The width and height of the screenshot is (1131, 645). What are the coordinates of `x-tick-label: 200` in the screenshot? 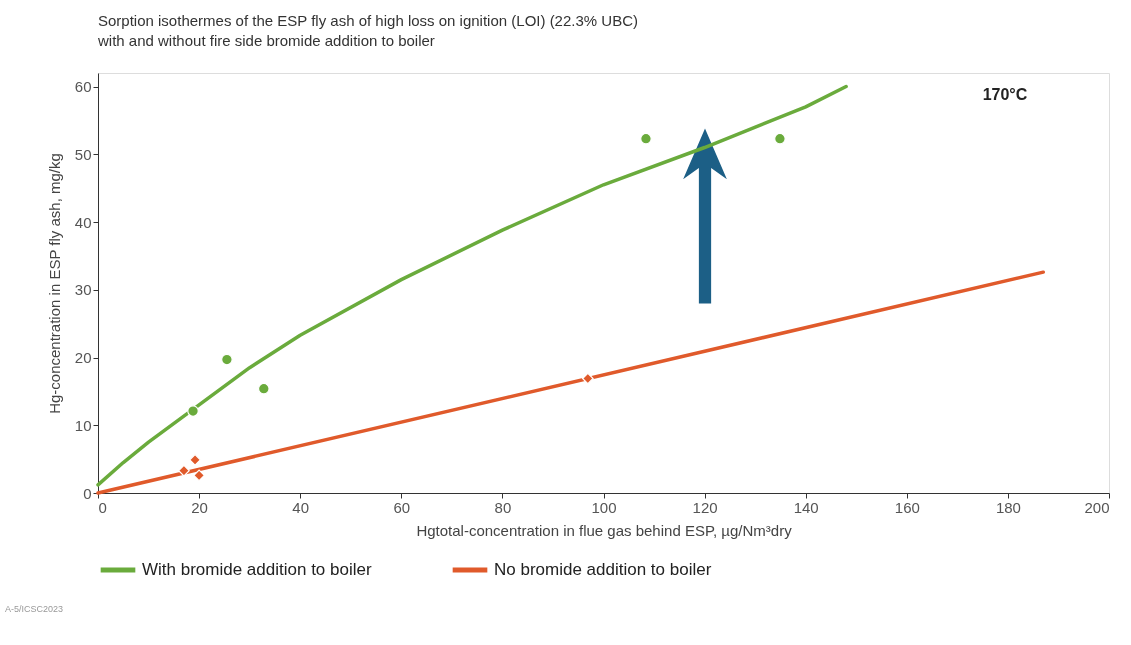 It's located at (1097, 507).